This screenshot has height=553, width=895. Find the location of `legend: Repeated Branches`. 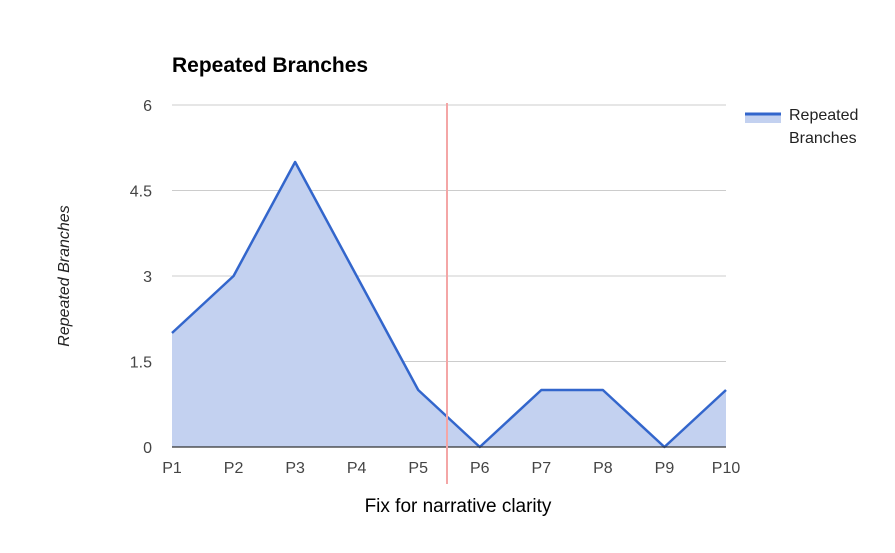

legend: Repeated Branches is located at coordinates (801, 127).